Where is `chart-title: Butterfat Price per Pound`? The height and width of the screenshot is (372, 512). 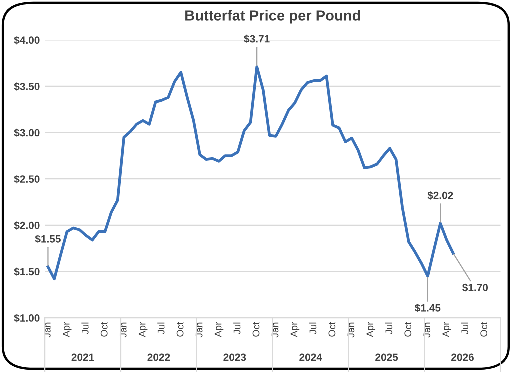
chart-title: Butterfat Price per Pound is located at coordinates (273, 17).